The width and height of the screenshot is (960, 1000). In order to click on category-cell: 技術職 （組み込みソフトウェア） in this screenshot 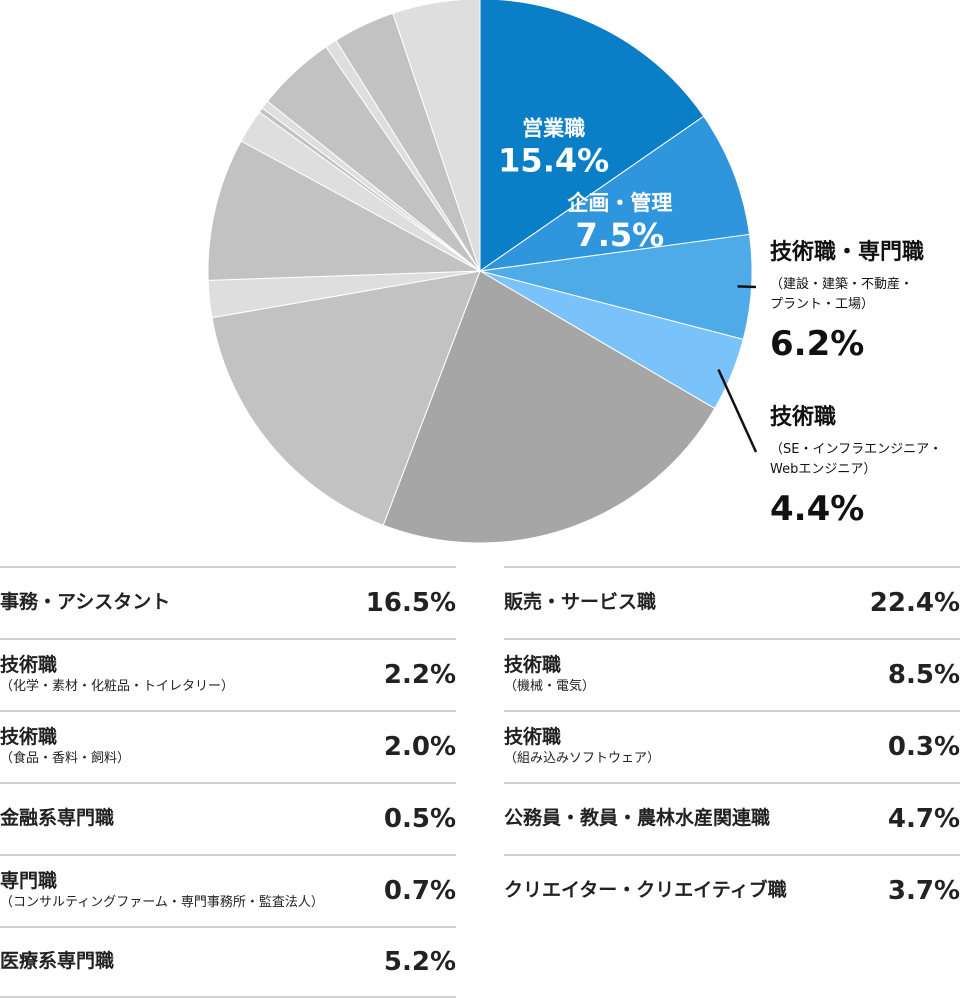, I will do `click(582, 747)`.